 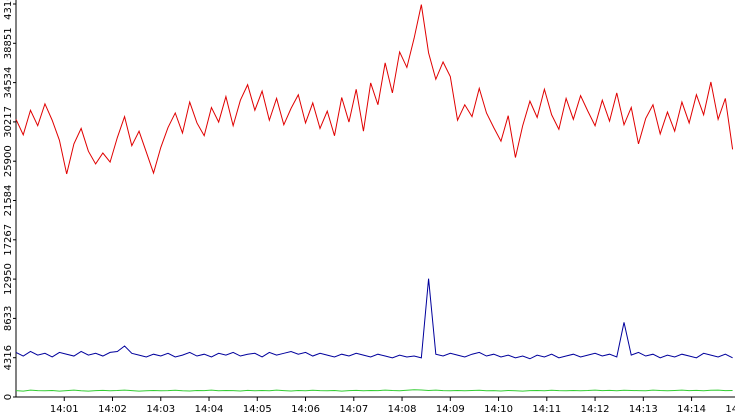 What do you see at coordinates (595, 409) in the screenshot?
I see `x-tick-label: 14:12` at bounding box center [595, 409].